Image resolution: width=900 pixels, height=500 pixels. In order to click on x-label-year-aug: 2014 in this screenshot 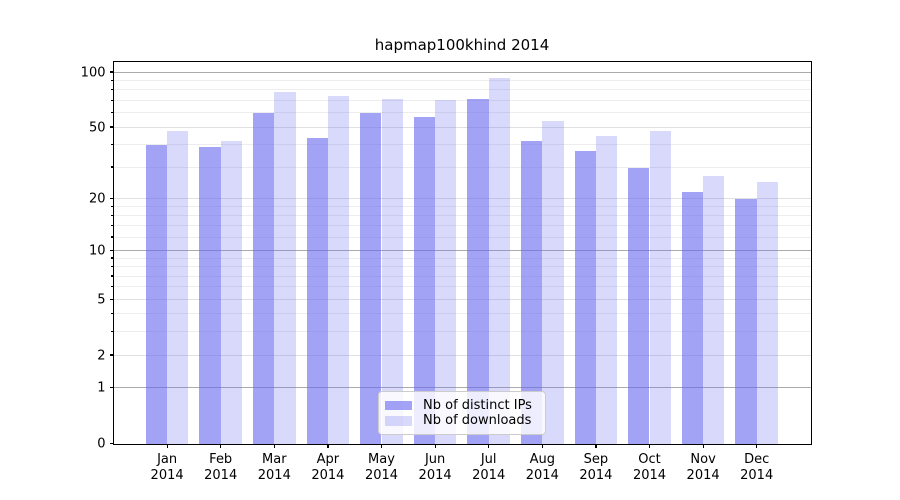, I will do `click(542, 475)`.